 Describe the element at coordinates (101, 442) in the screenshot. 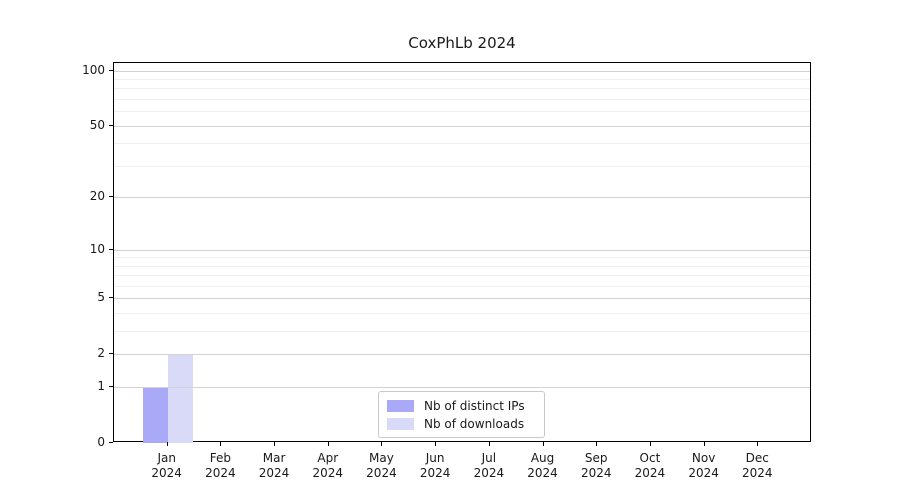

I see `y-tick-label: 0` at that location.